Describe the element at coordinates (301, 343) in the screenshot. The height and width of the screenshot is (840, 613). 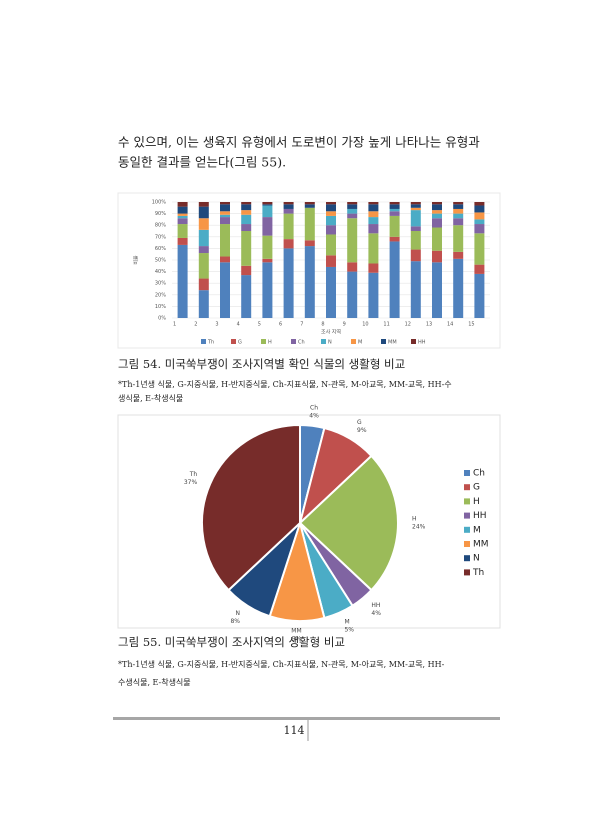
I see `legend-label: Ch` at that location.